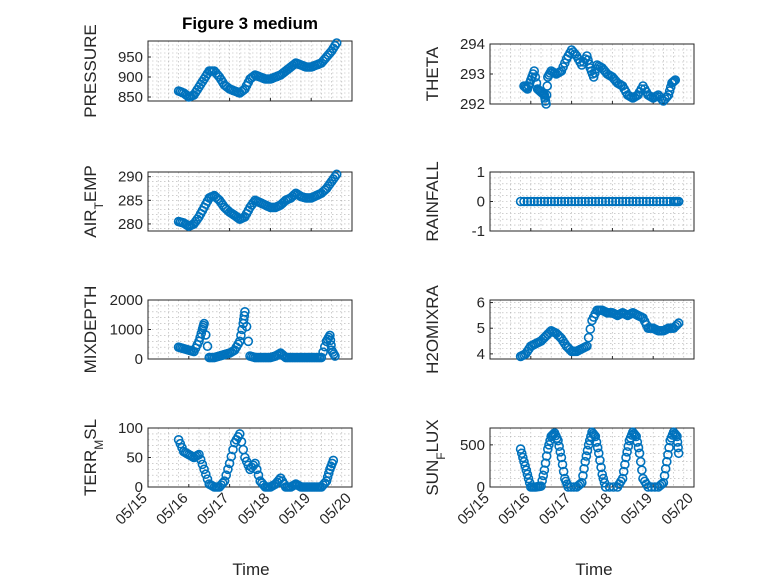 This screenshot has width=778, height=583. What do you see at coordinates (481, 303) in the screenshot?
I see `y-tick-label: 6` at bounding box center [481, 303].